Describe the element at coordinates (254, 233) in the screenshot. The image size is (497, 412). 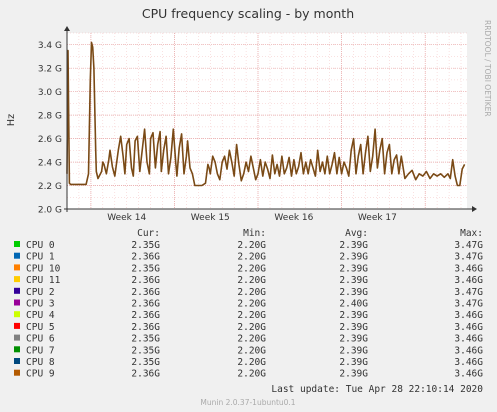
I see `table-header: Min:` at that location.